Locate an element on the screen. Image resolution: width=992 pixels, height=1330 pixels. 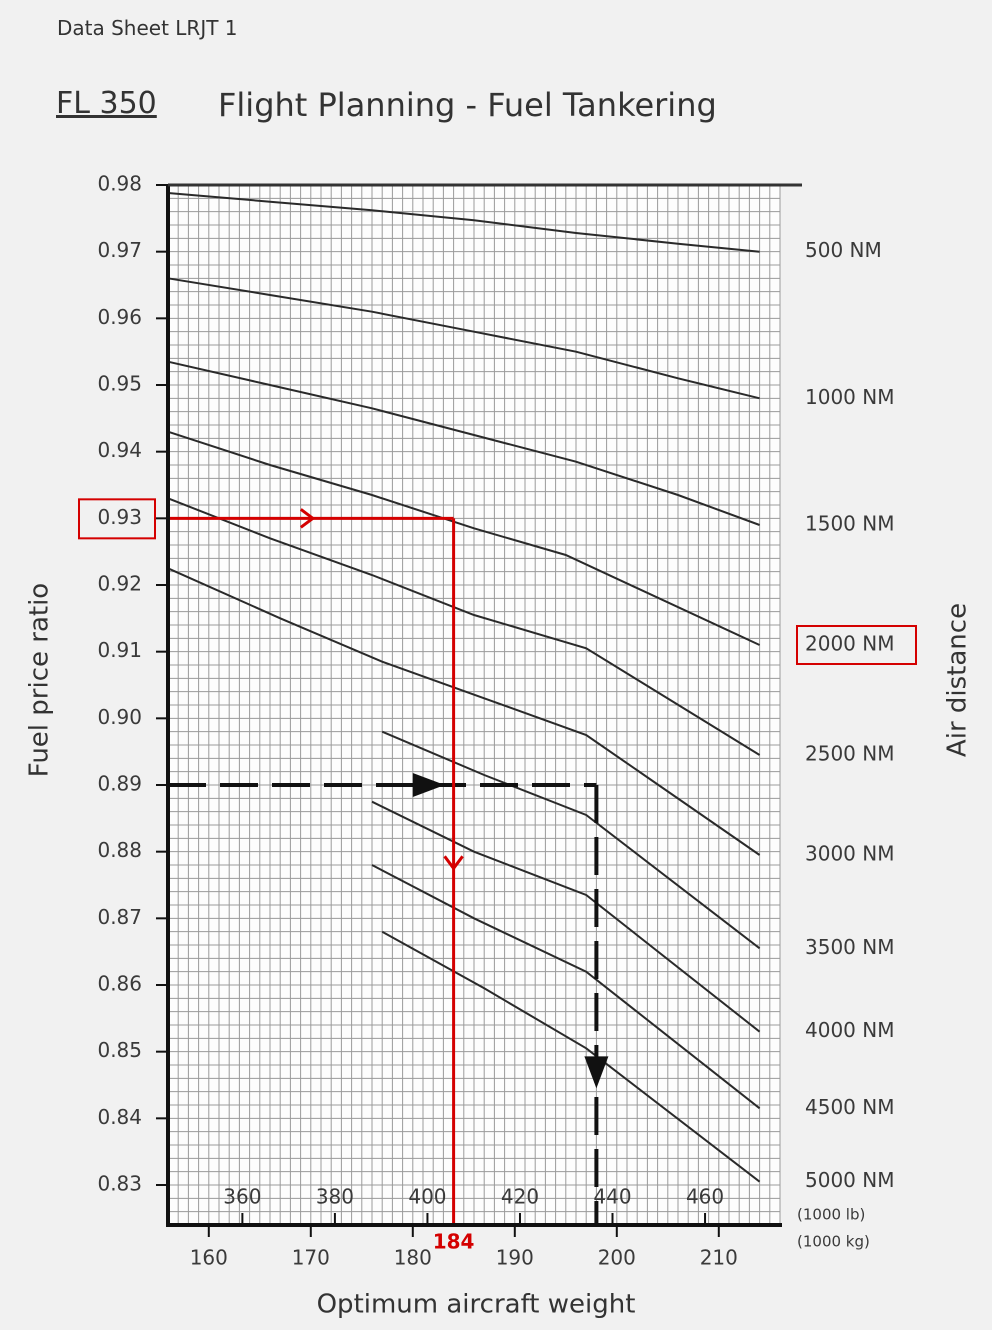
series-line-1500-nm is located at coordinates (463, 443).